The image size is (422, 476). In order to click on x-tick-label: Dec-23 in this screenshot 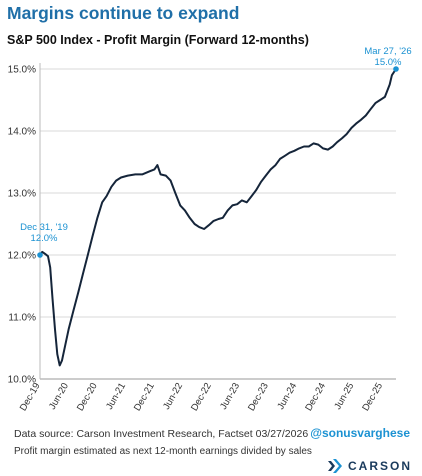, I will do `click(258, 397)`.